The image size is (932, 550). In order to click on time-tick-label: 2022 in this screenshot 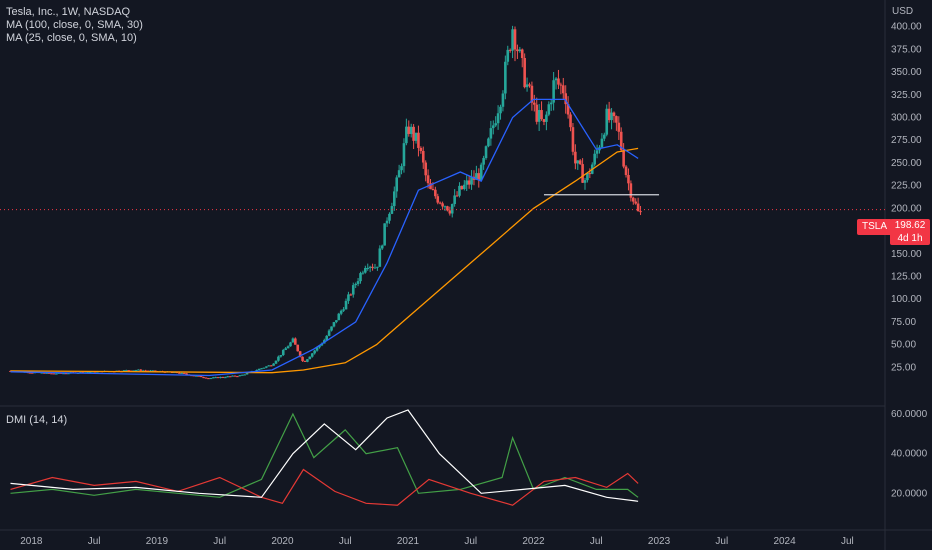, I will do `click(533, 541)`.